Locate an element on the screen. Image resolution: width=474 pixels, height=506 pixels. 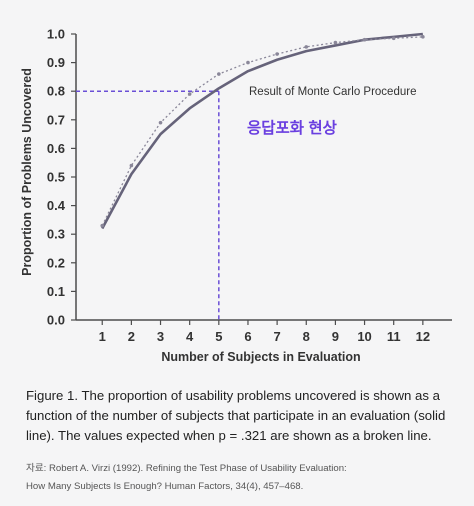
x-tick-label: 4 is located at coordinates (190, 336).